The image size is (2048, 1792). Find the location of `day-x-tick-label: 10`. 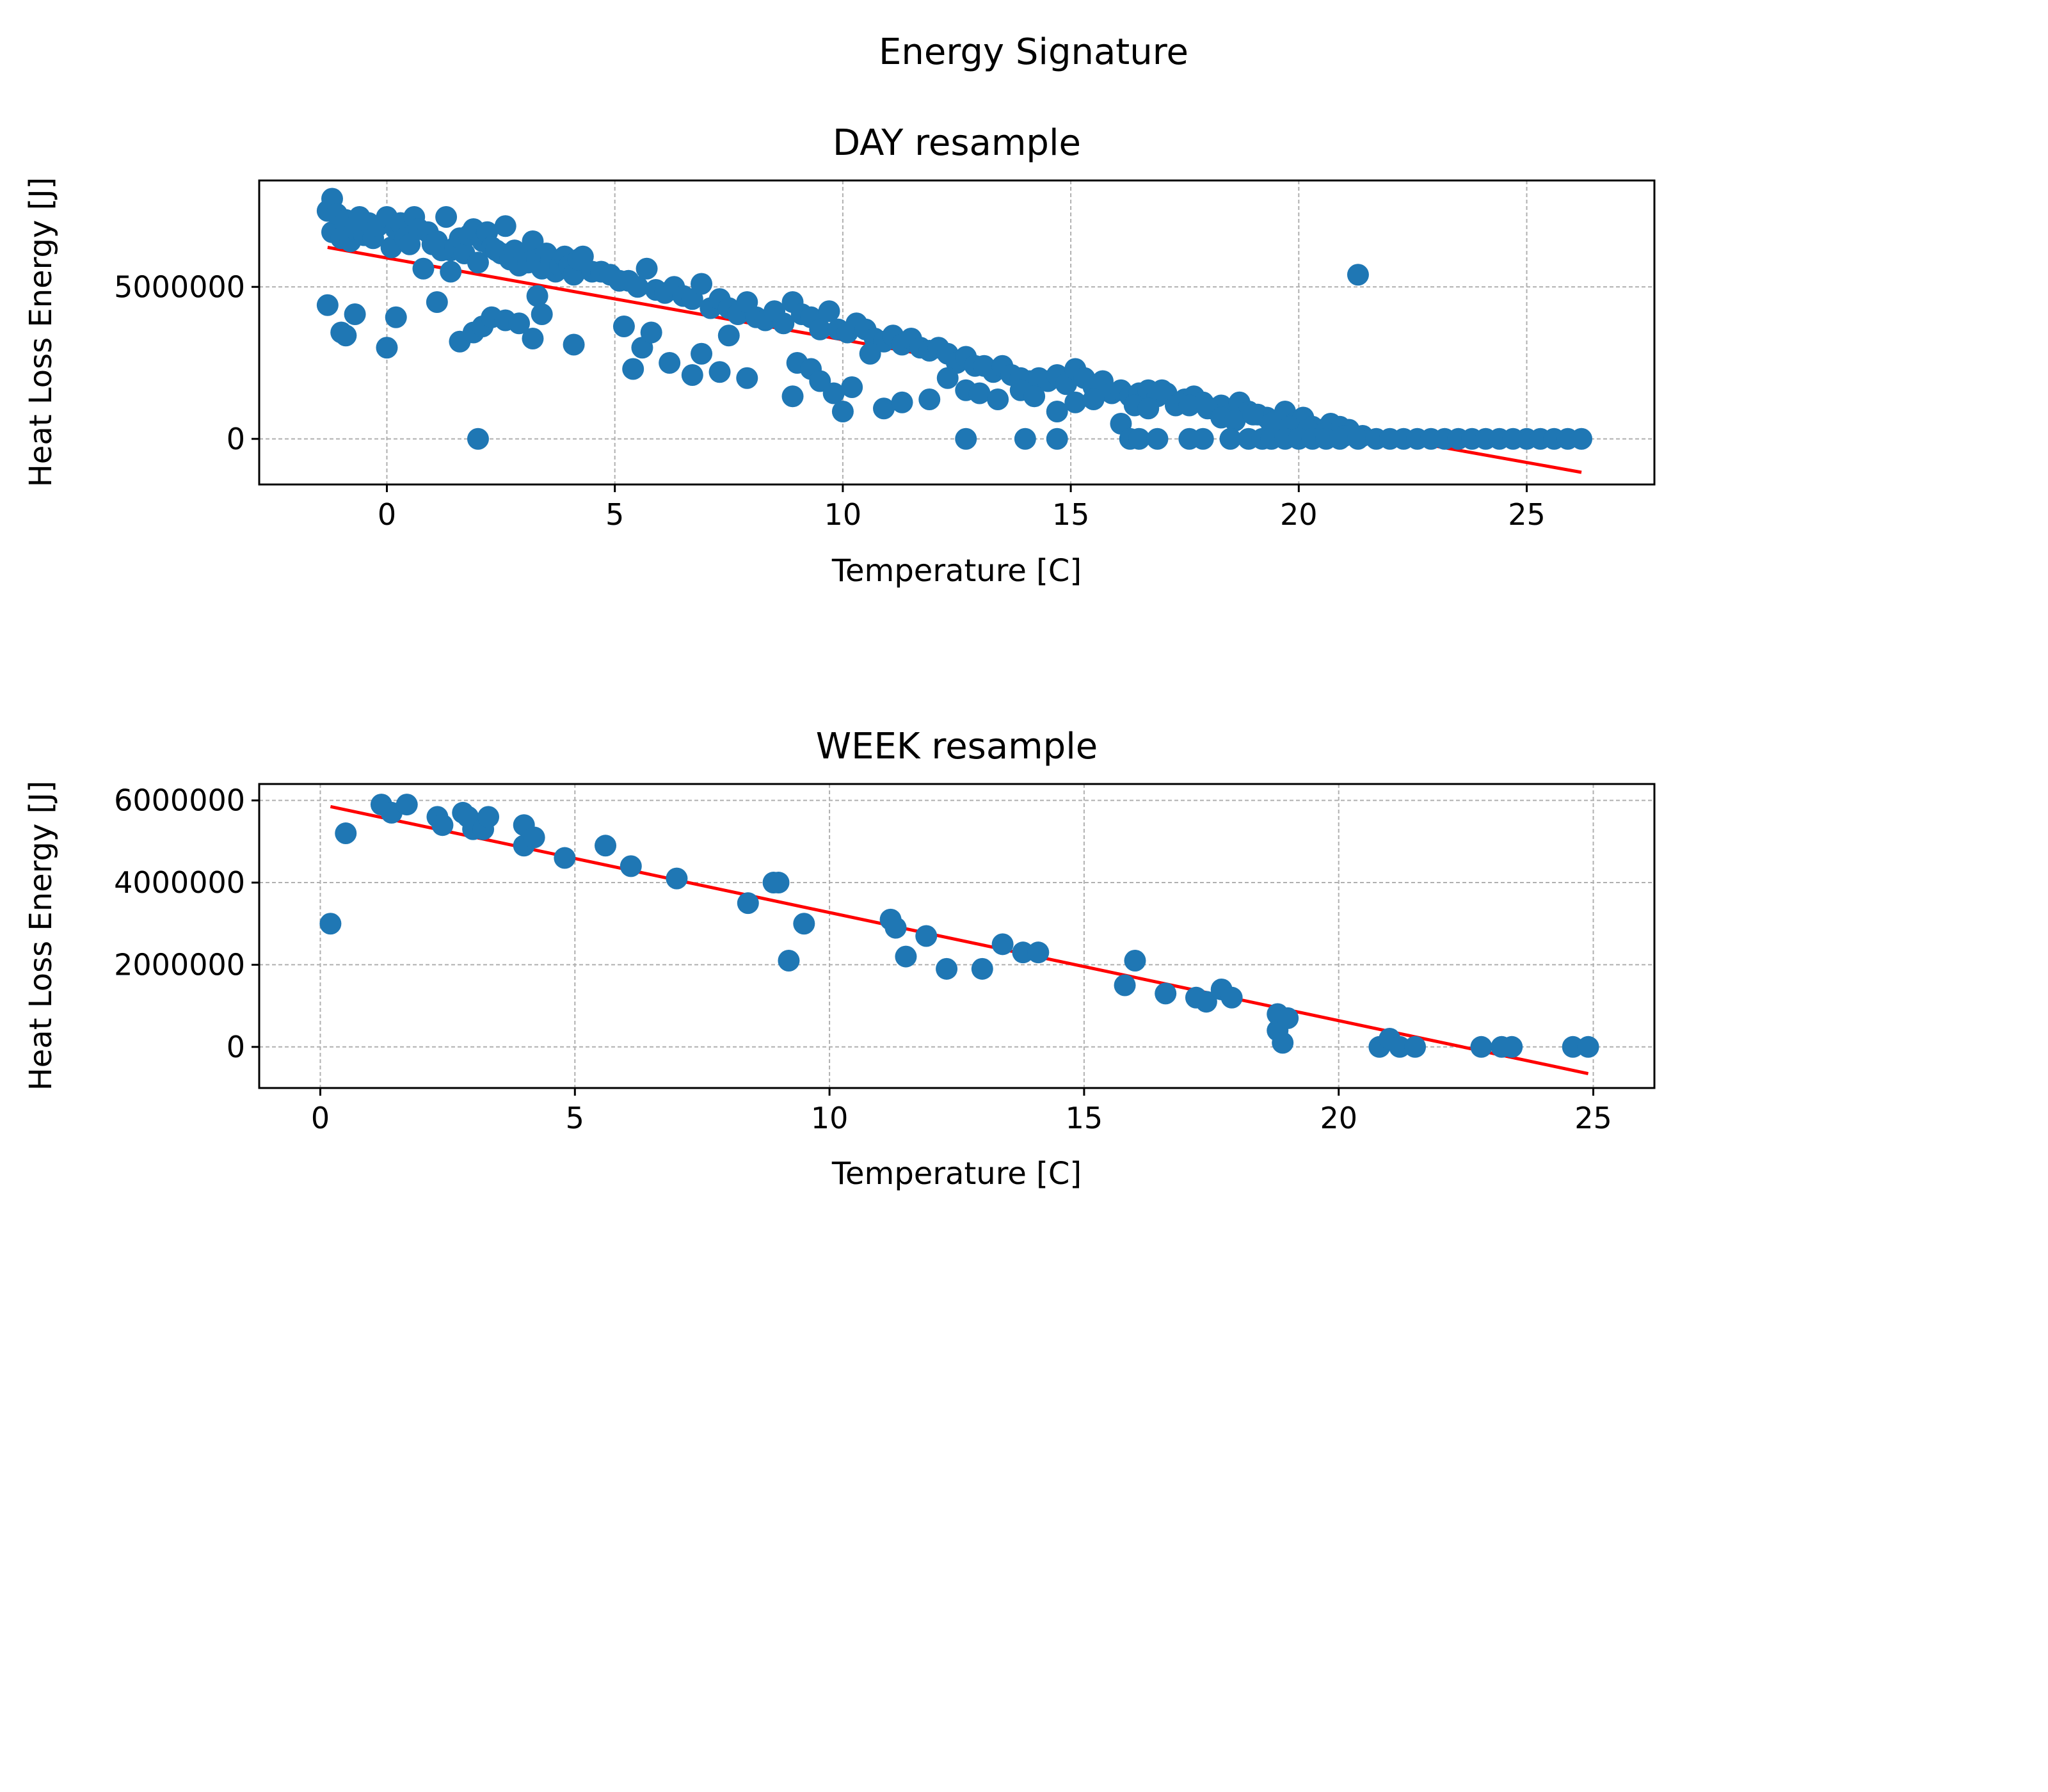

day-x-tick-label: 10 is located at coordinates (843, 514).